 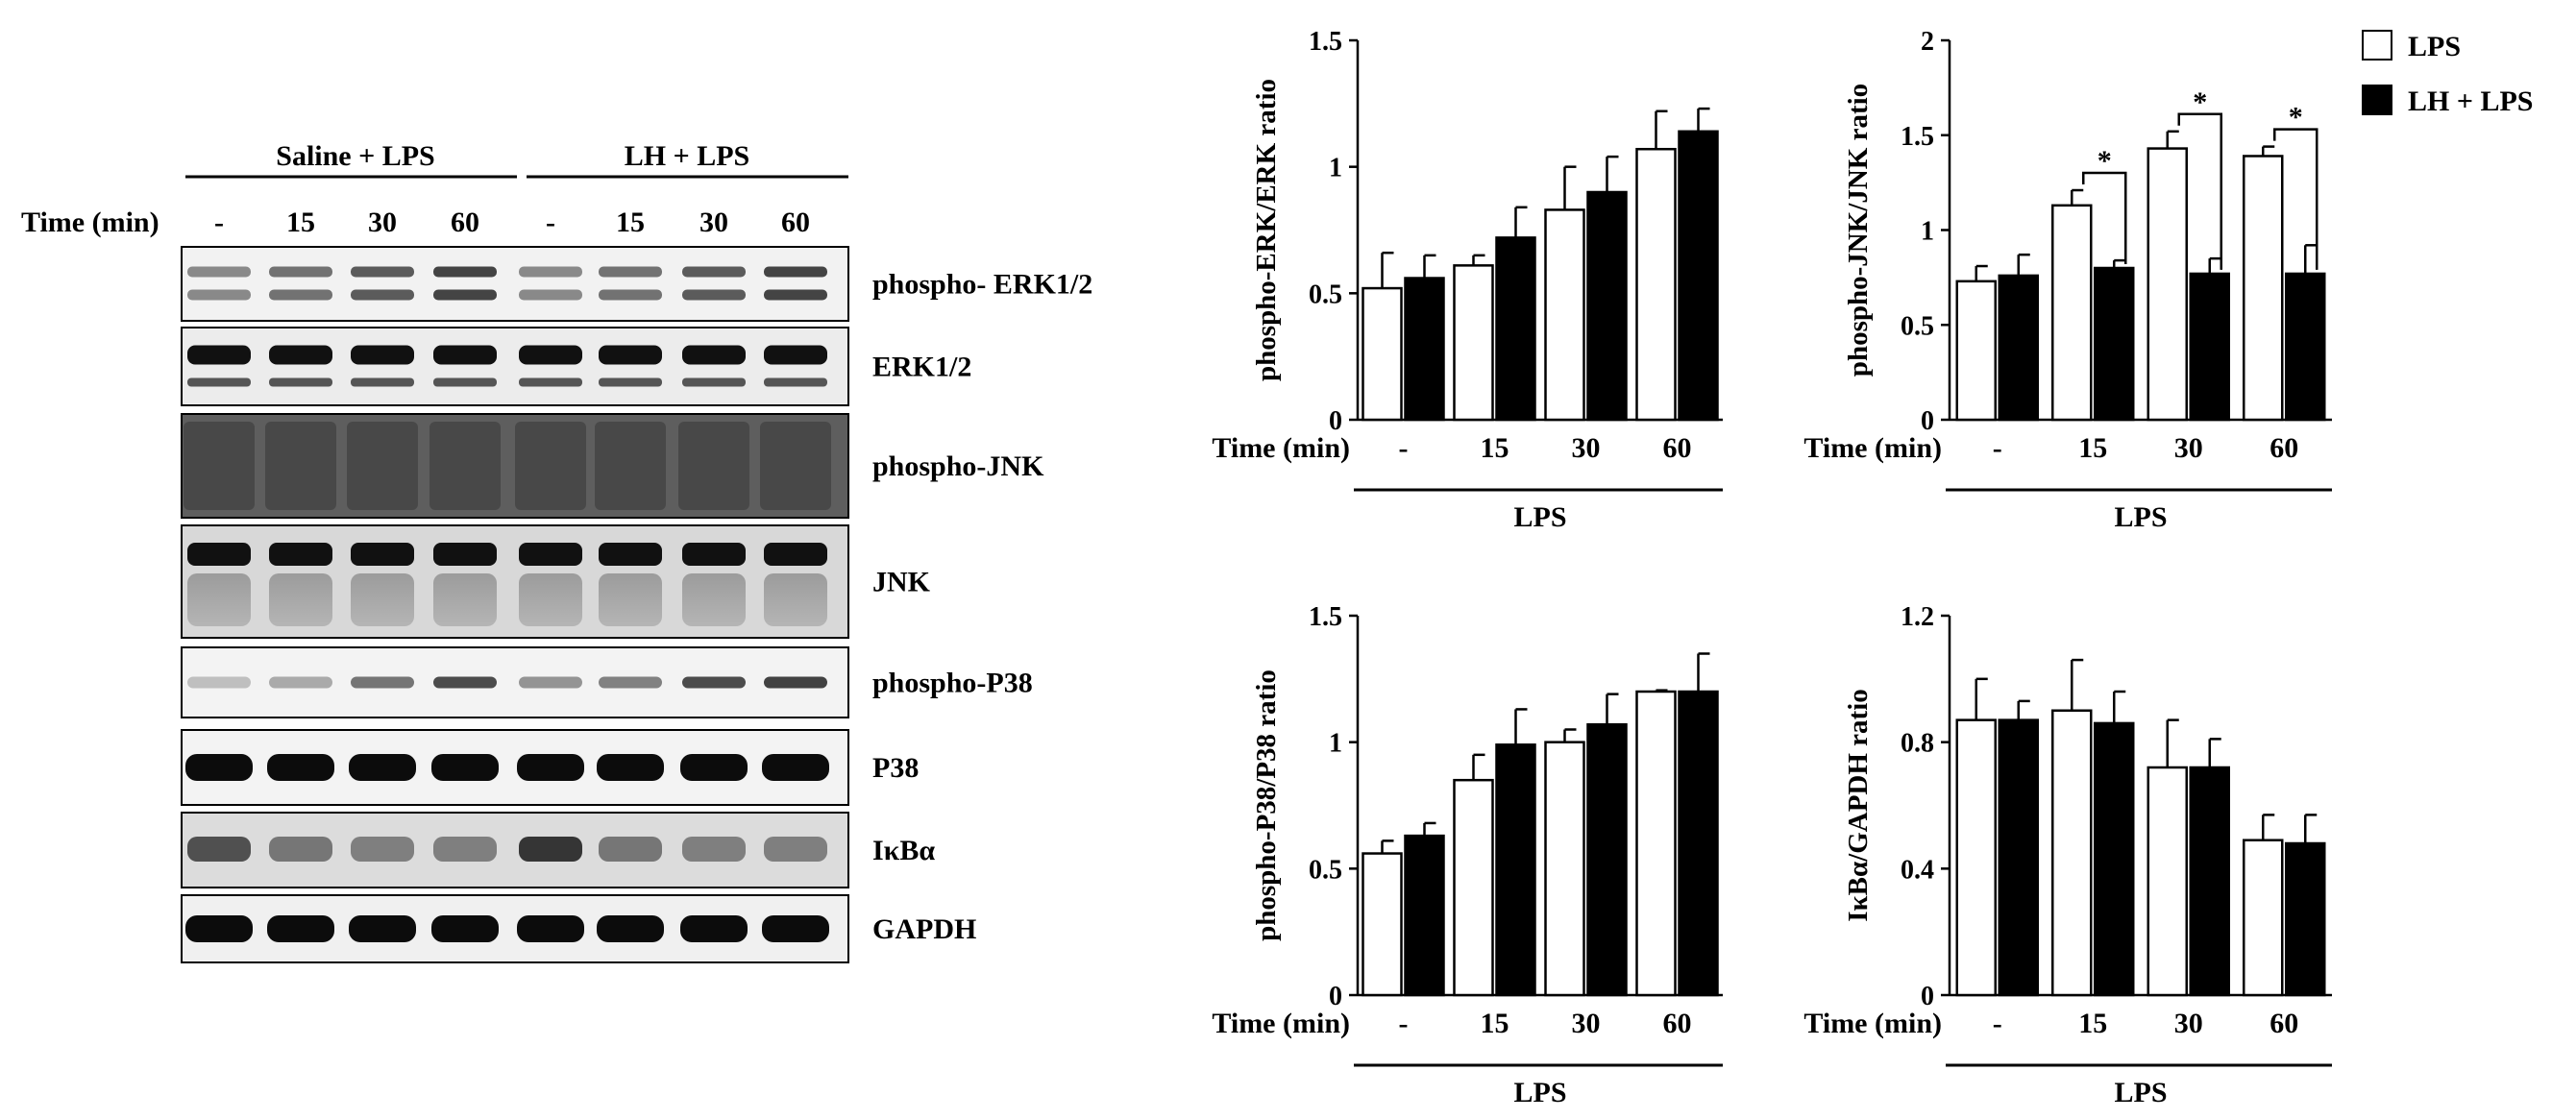 What do you see at coordinates (1917, 870) in the screenshot?
I see `y-tick-label: 0.4` at bounding box center [1917, 870].